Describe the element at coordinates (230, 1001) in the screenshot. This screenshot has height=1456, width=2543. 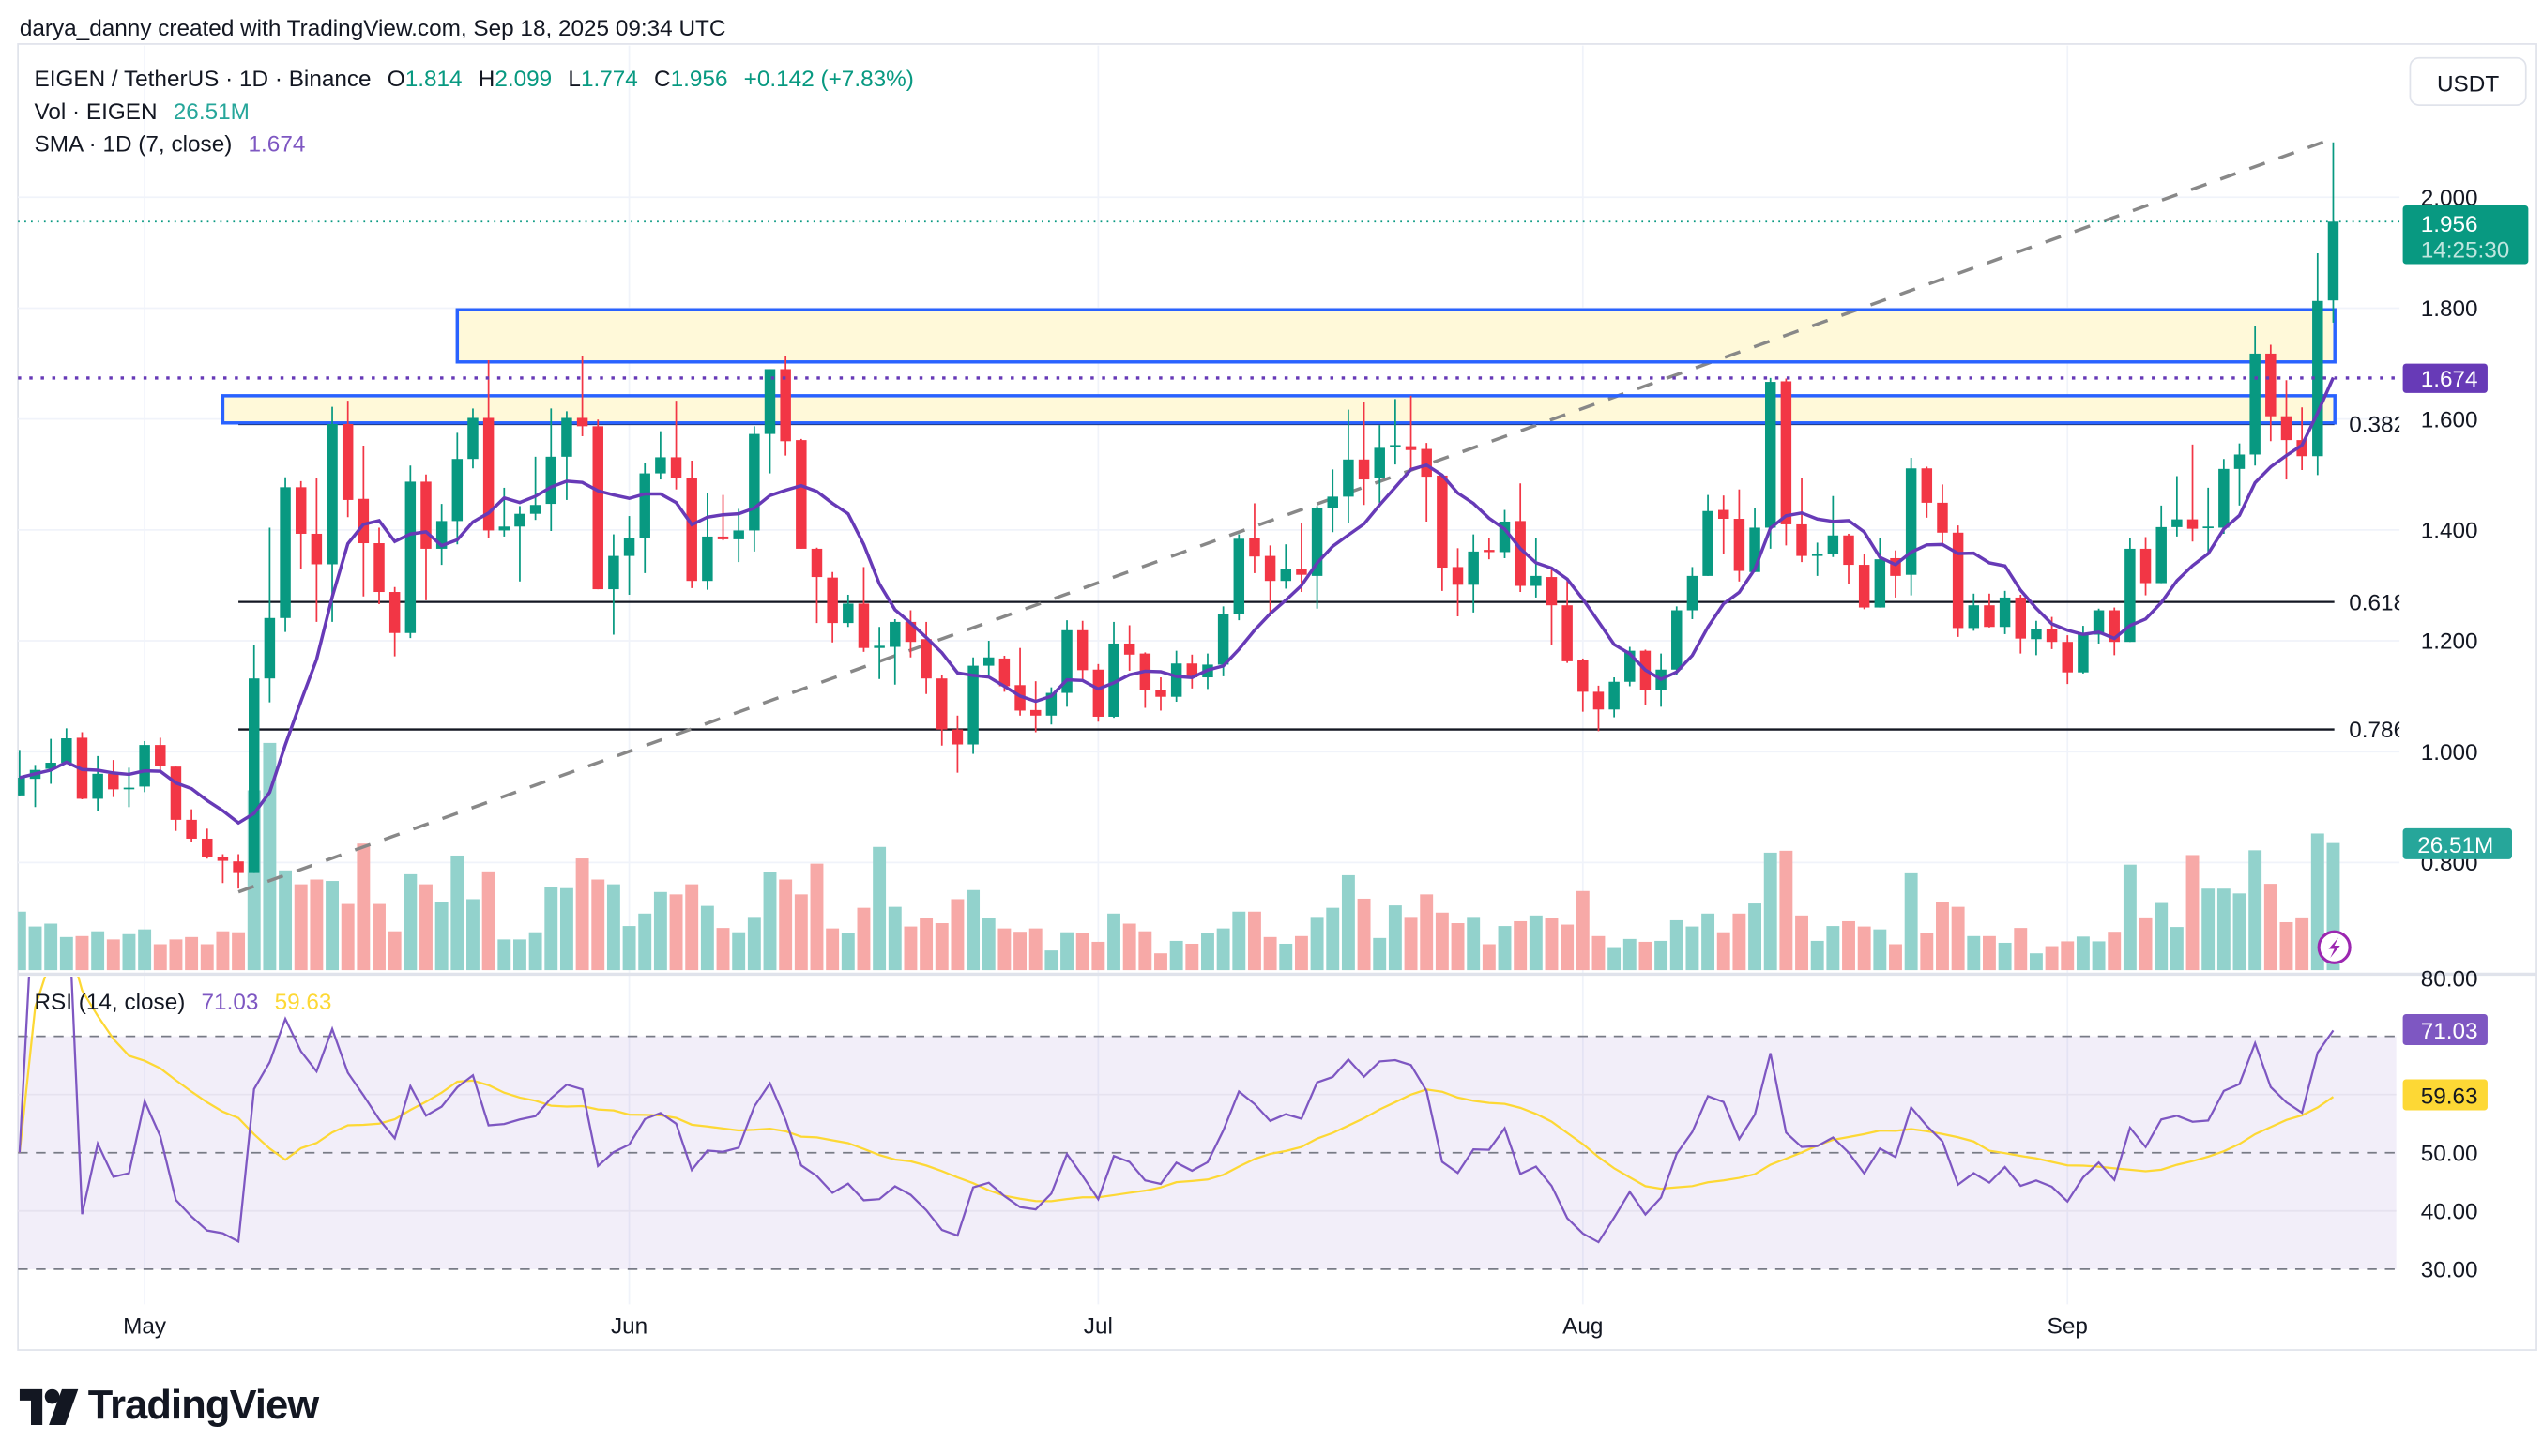
I see `rsi-value: 71.03` at that location.